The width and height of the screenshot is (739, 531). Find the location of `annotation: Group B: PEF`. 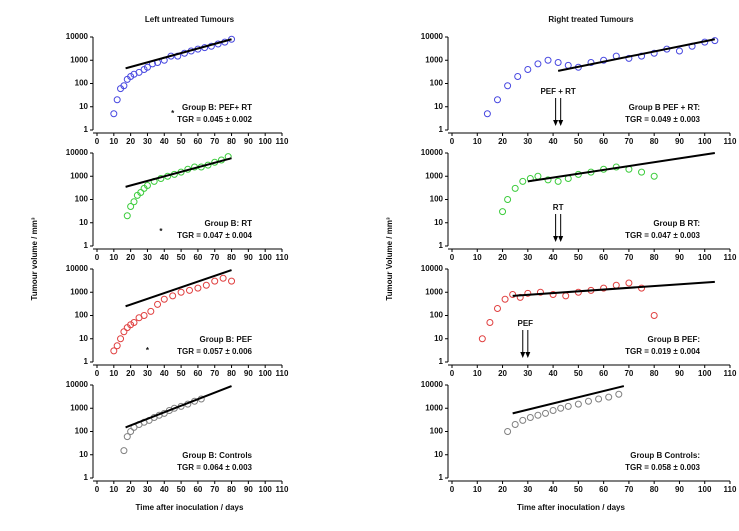

annotation: Group B: PEF is located at coordinates (226, 339).